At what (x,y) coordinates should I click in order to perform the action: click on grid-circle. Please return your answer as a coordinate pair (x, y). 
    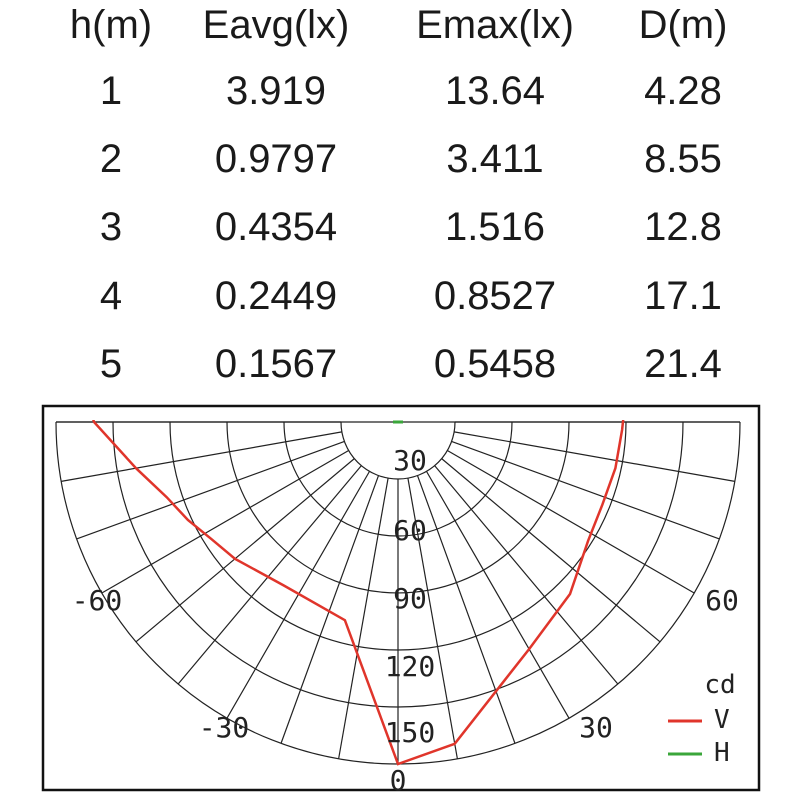
    Looking at the image, I should click on (398, 450).